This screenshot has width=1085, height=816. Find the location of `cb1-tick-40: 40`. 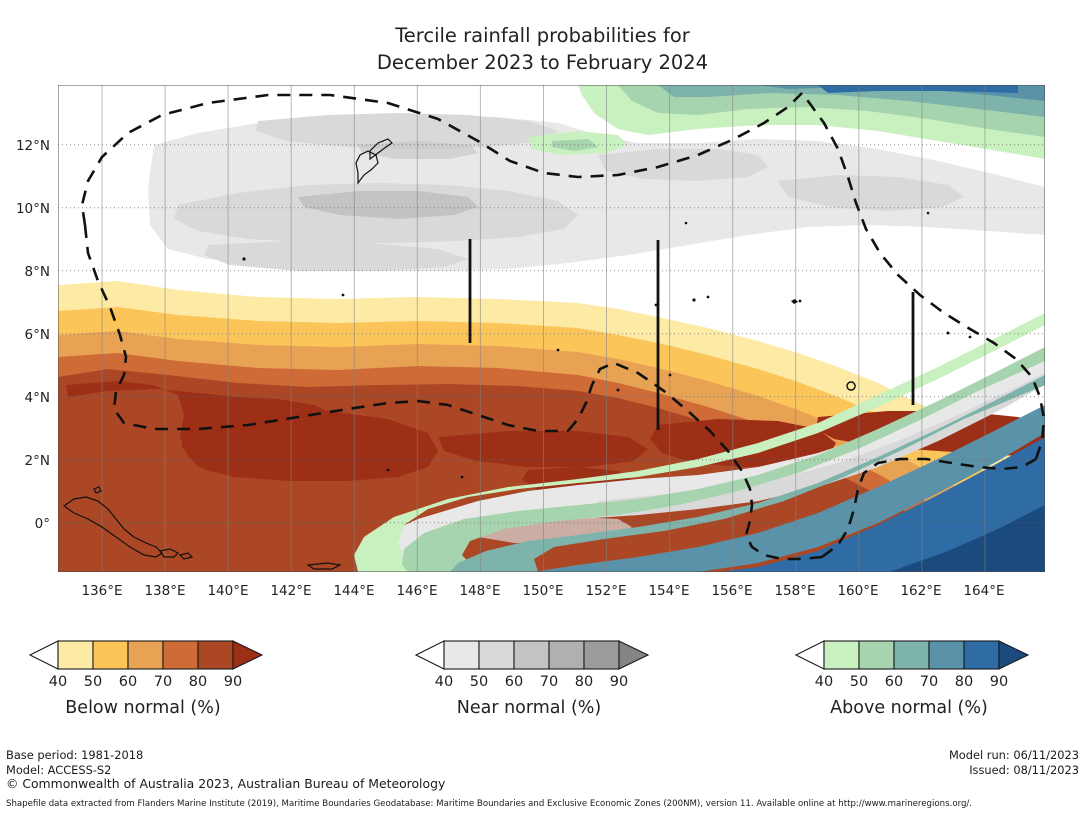

cb1-tick-40: 40 is located at coordinates (58, 682).